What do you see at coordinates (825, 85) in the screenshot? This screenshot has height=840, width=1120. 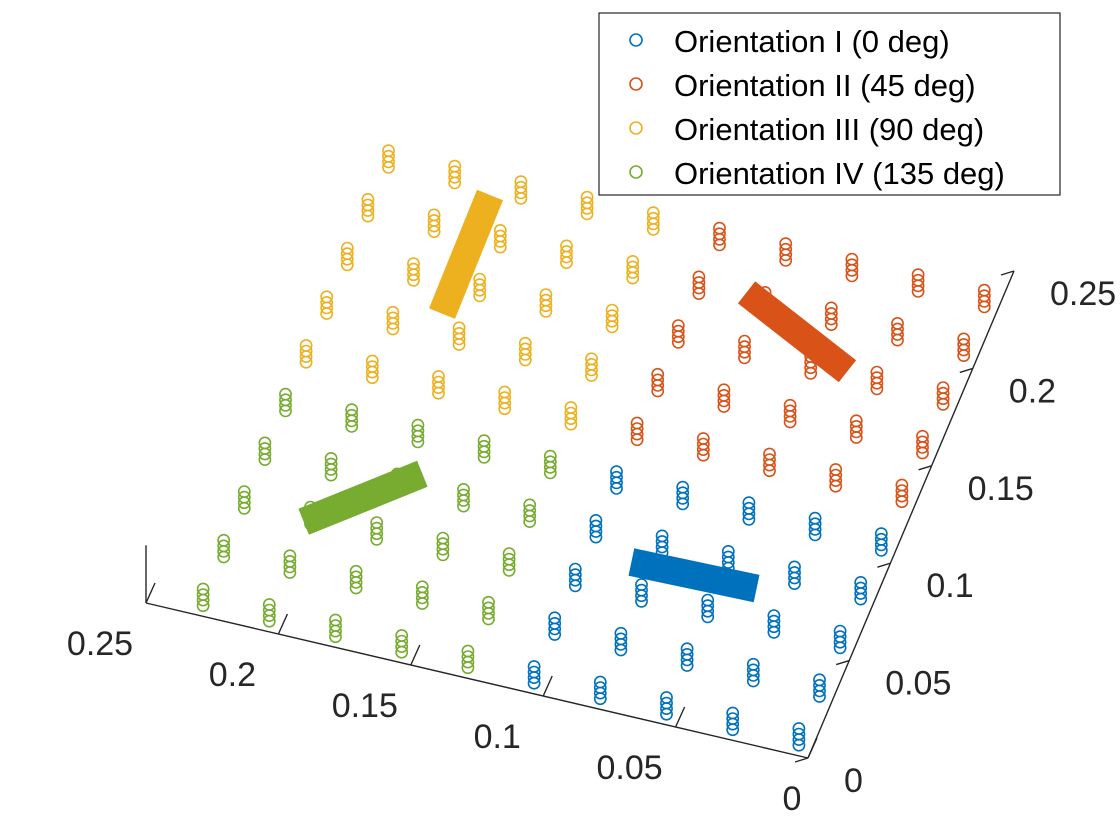 I see `legend-label-2: Orientation II (45 deg)` at bounding box center [825, 85].